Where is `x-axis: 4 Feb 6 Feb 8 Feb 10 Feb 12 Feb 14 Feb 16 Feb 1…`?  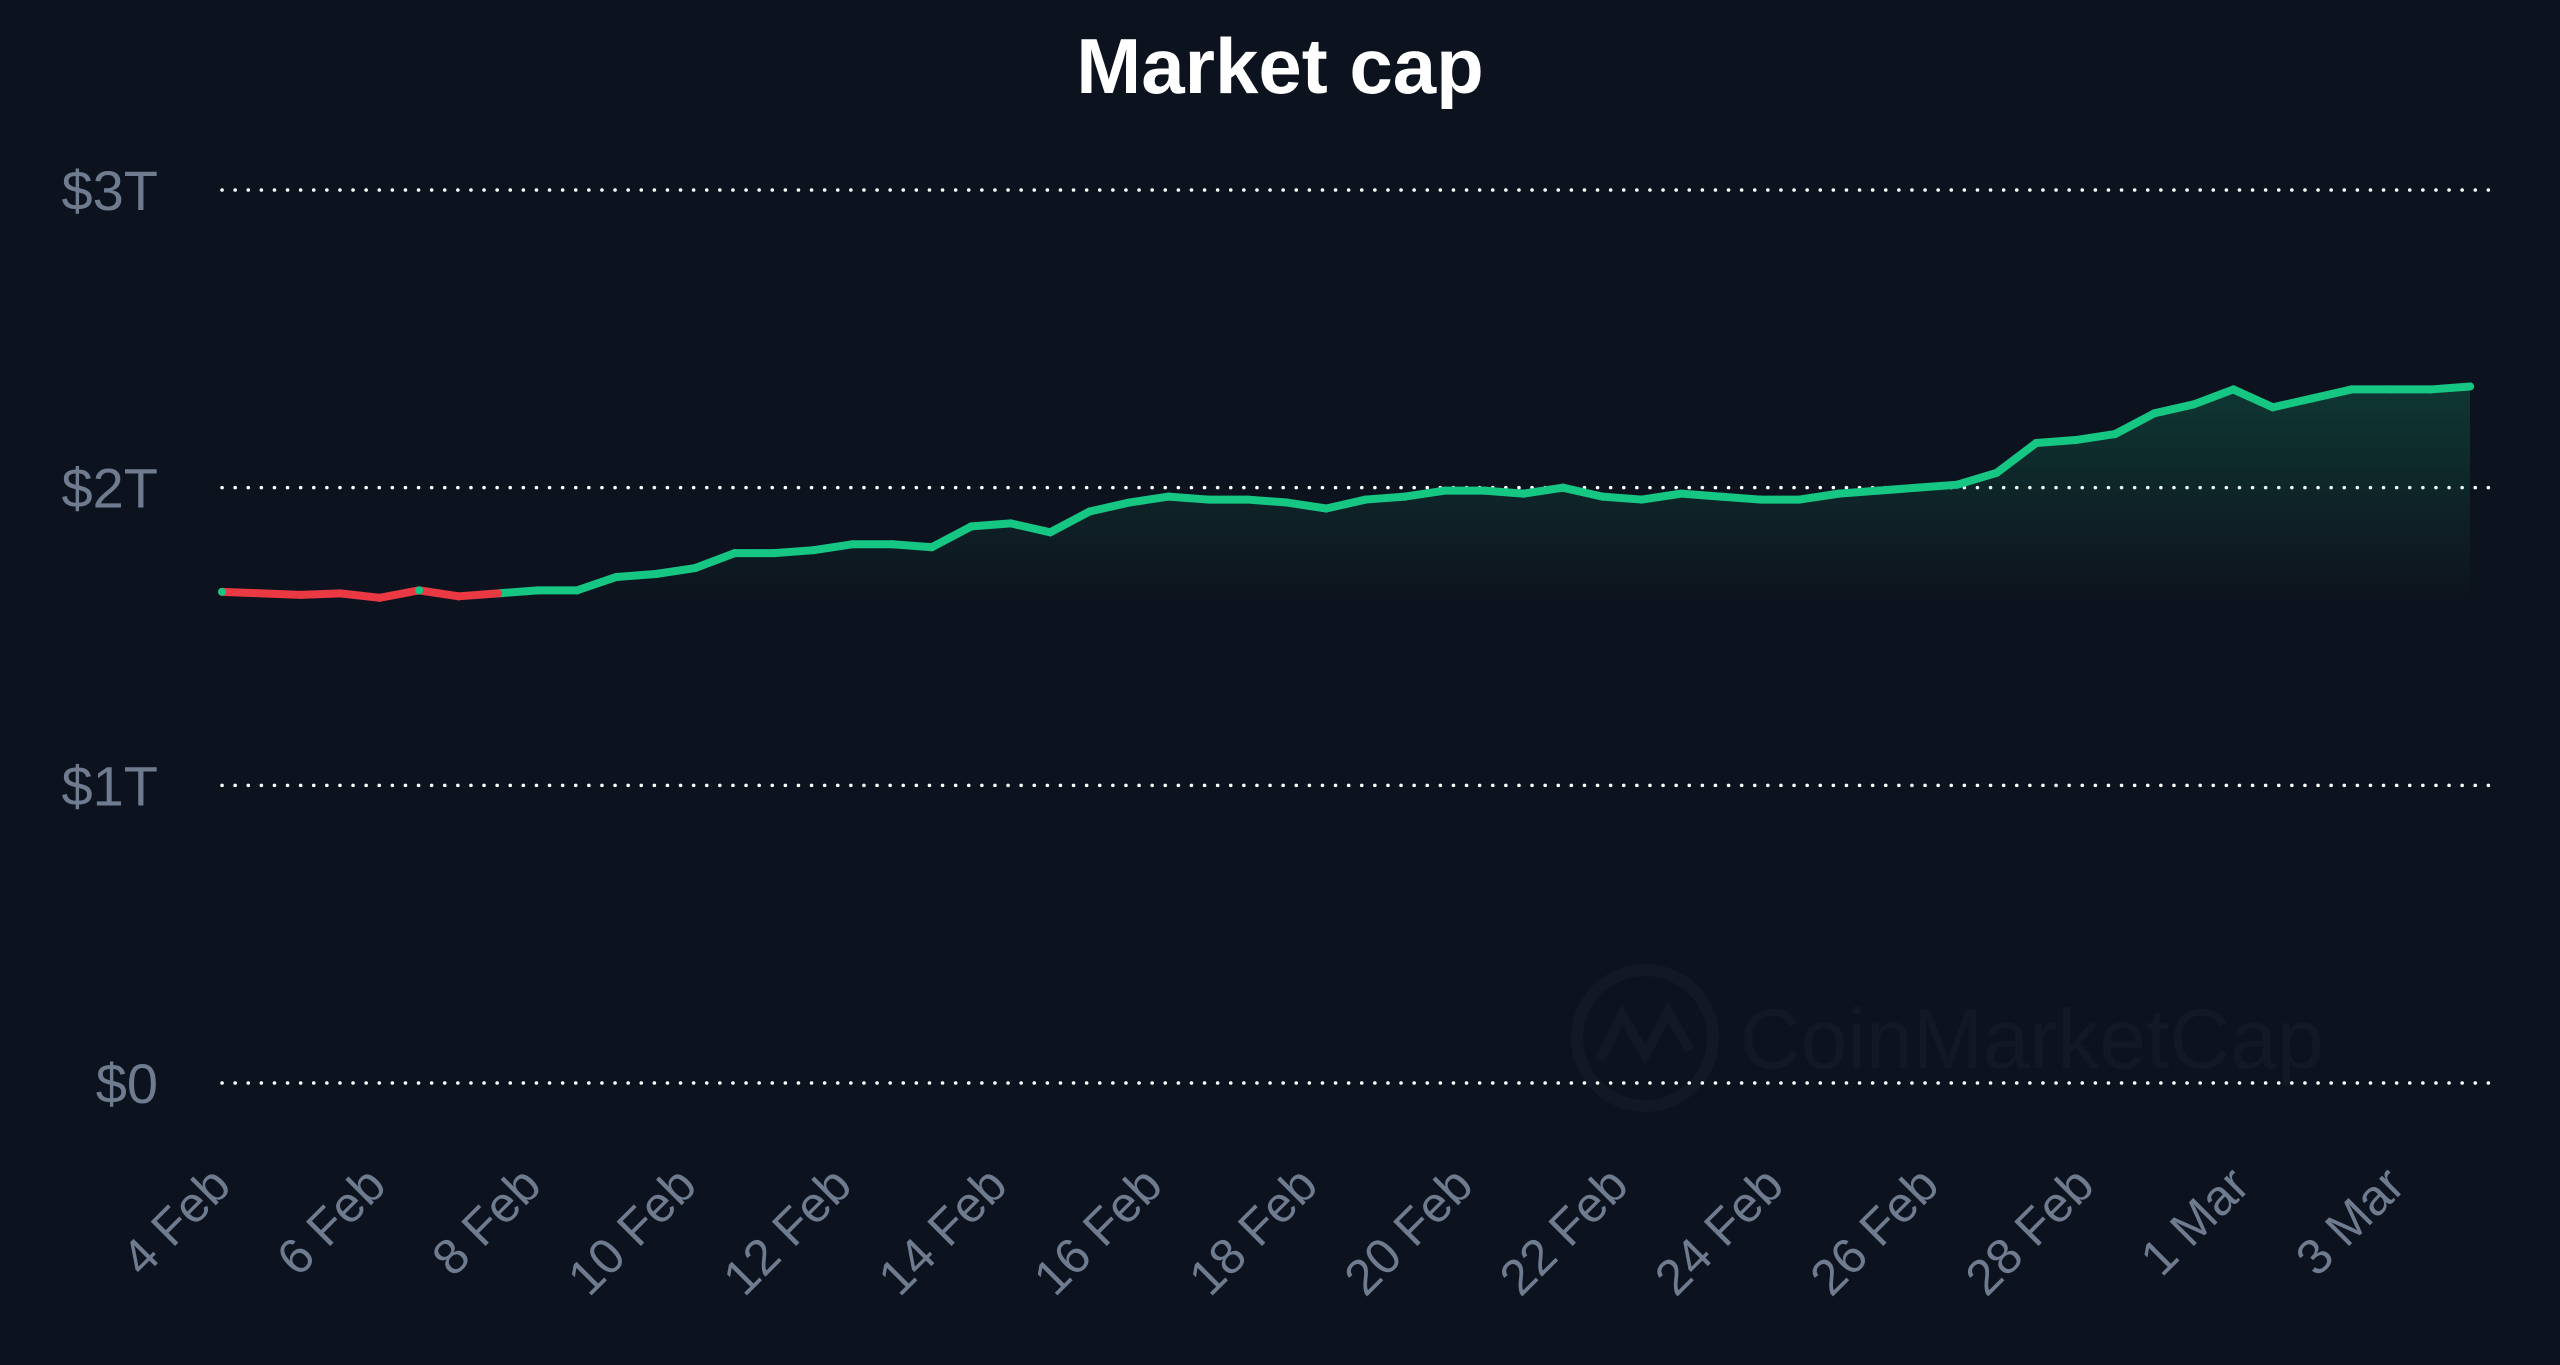 x-axis: 4 Feb 6 Feb 8 Feb 10 Feb 12 Feb 14 Feb 16 Feb 1… is located at coordinates (1263, 1231).